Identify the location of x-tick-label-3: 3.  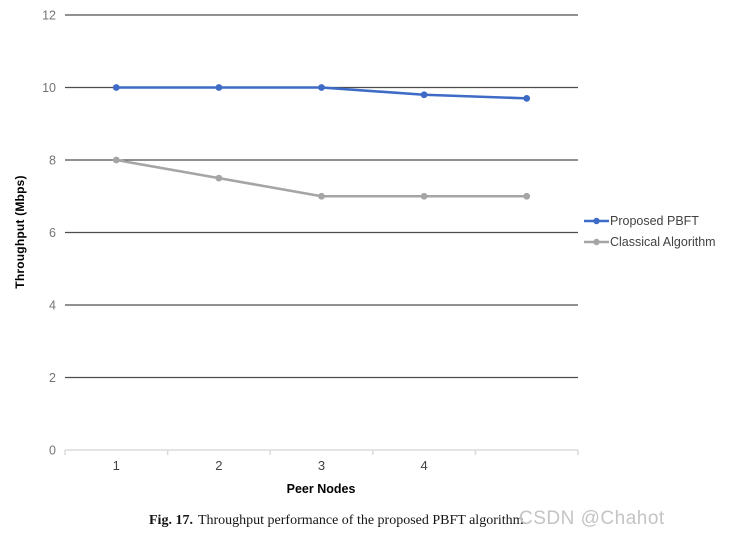
(321, 465).